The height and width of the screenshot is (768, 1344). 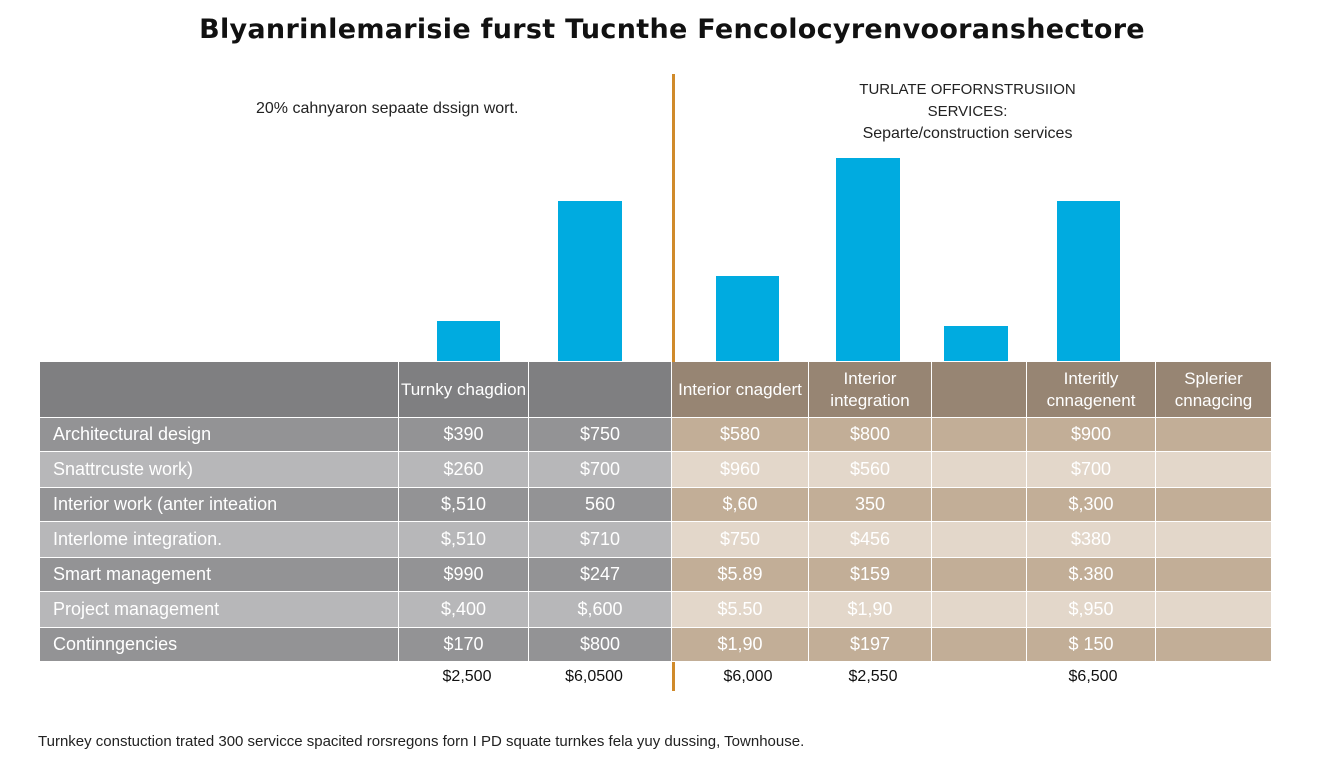 What do you see at coordinates (672, 679) in the screenshot?
I see `totals-row: $2,500 $6,0500 $6,000 $2,550 $6,500` at bounding box center [672, 679].